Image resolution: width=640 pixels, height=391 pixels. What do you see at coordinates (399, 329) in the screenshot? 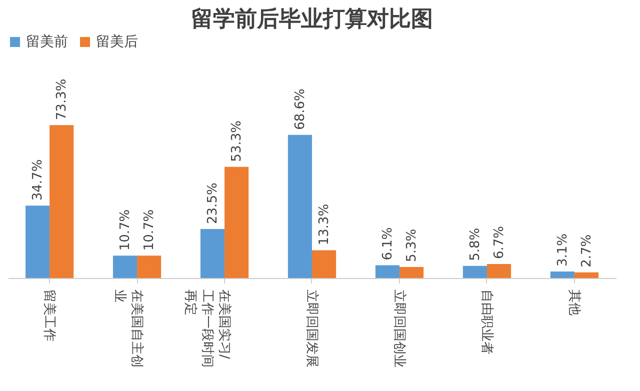
I see `x-tick-label: 立即回国创业` at bounding box center [399, 329].